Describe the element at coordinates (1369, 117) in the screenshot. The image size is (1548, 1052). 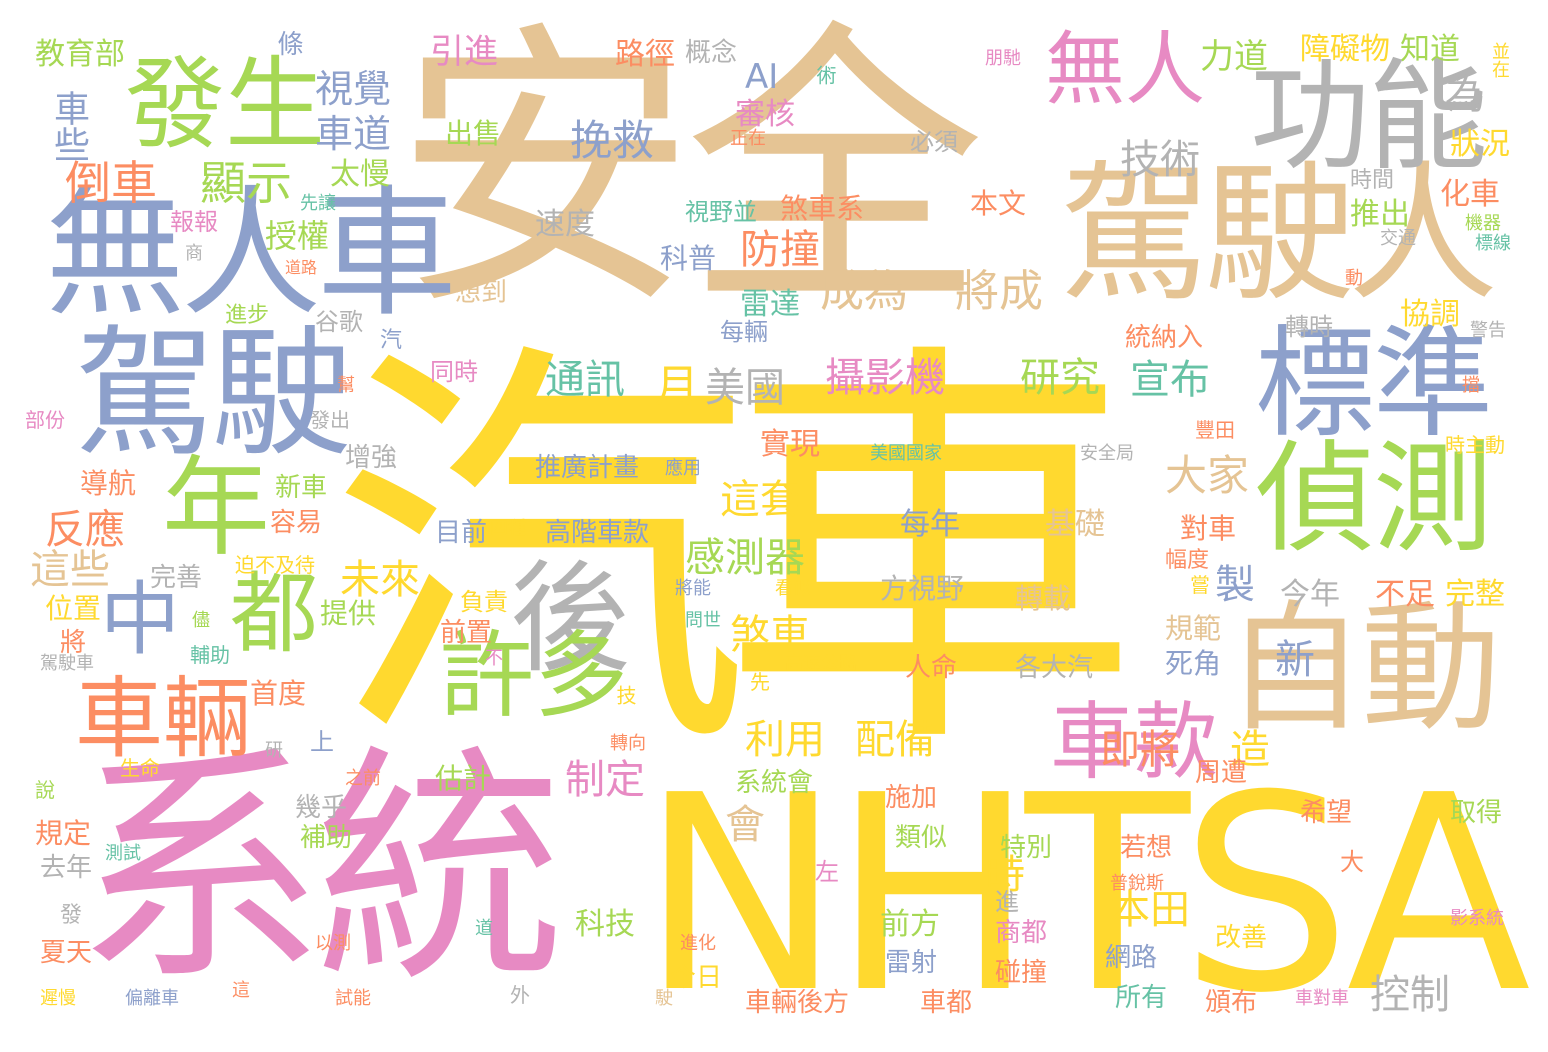
I see `word-cloud-word: 功能` at that location.